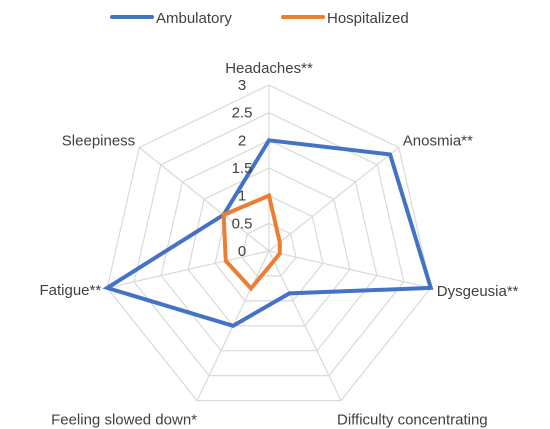 This screenshot has height=429, width=550. I want to click on spoke-dysgeusia, so click(349, 269).